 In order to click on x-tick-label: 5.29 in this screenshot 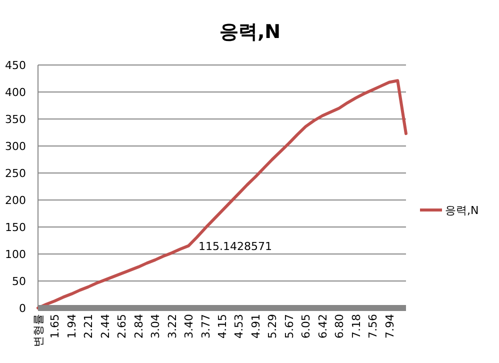, I will do `click(273, 326)`.